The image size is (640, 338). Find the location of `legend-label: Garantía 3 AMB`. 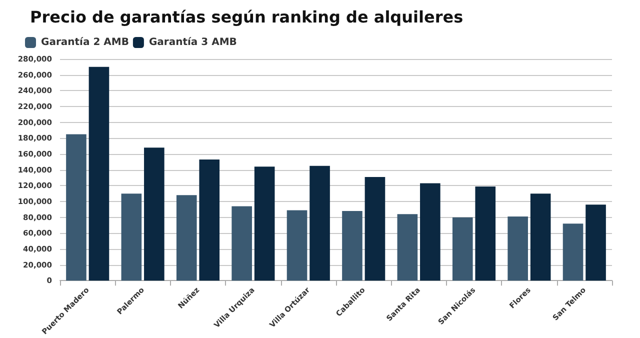

legend-label: Garantía 3 AMB is located at coordinates (192, 42).